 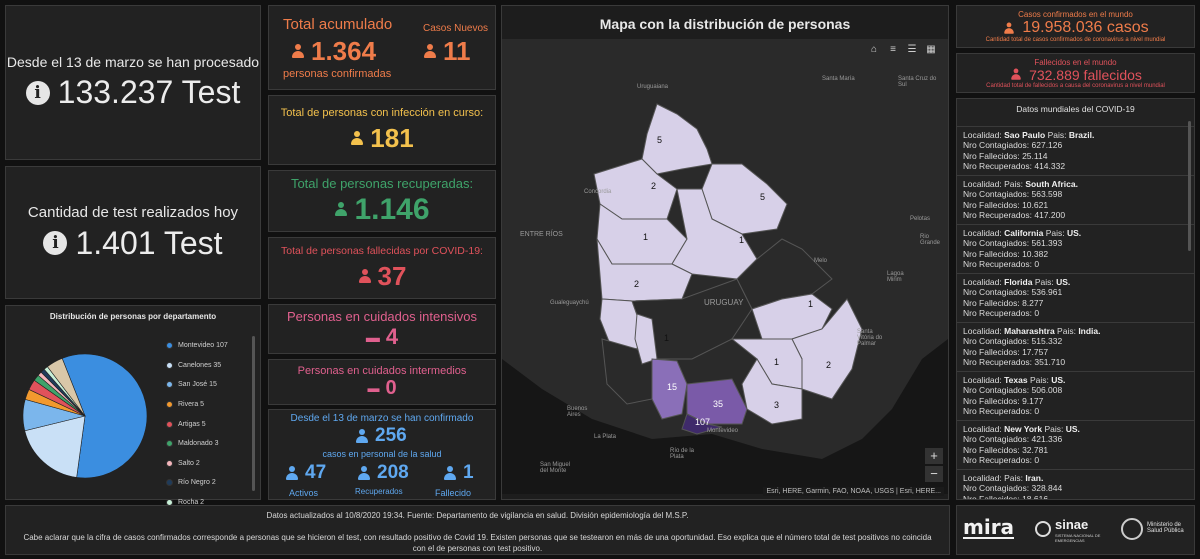 I want to click on dept-artigas, so click(x=677, y=139).